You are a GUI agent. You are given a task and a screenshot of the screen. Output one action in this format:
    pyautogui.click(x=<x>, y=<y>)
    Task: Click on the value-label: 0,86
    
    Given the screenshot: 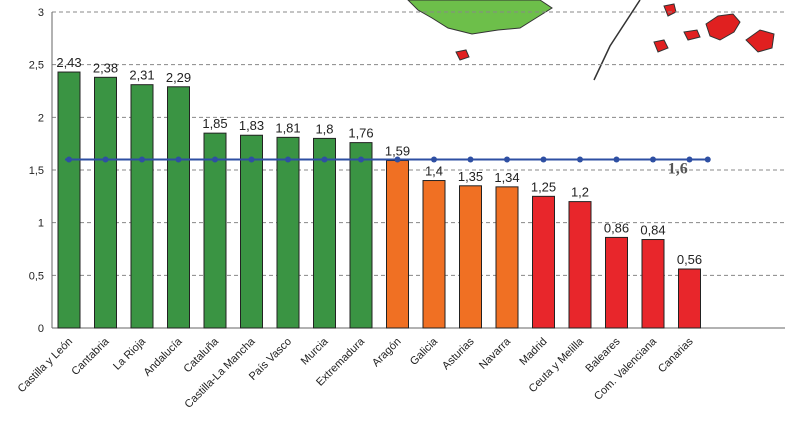 What is the action you would take?
    pyautogui.click(x=616, y=227)
    